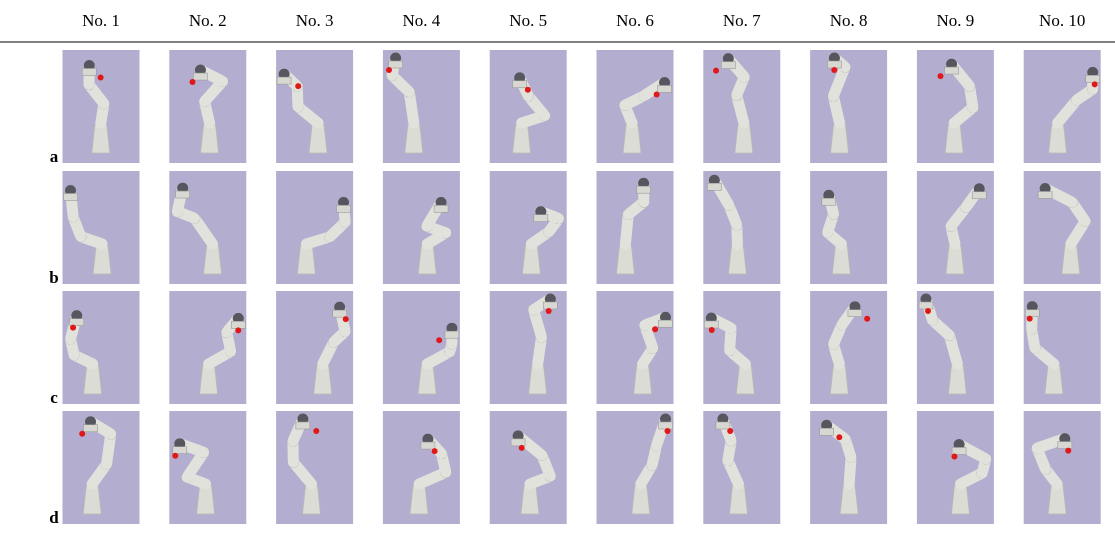 The image size is (1115, 535). Describe the element at coordinates (53, 277) in the screenshot. I see `row-label: b` at that location.